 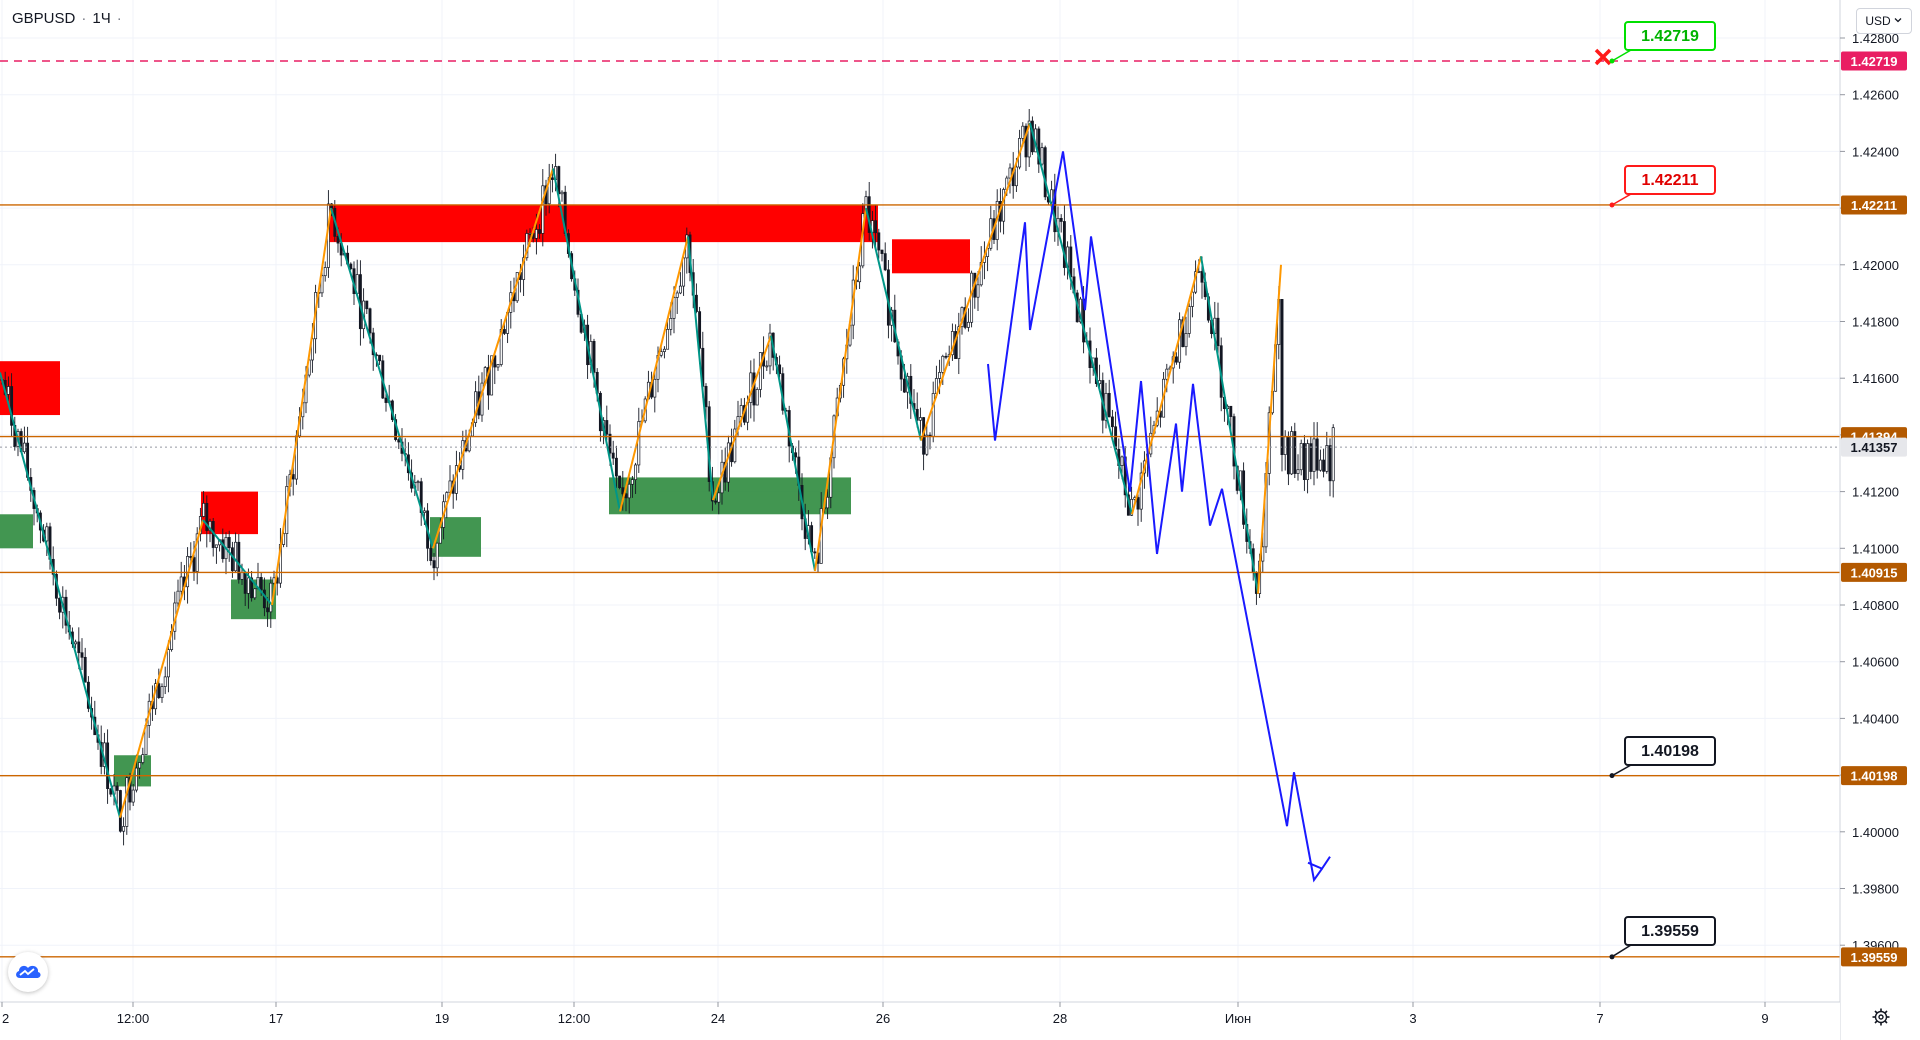 I want to click on x-tick-label: 12:00, so click(x=133, y=1018).